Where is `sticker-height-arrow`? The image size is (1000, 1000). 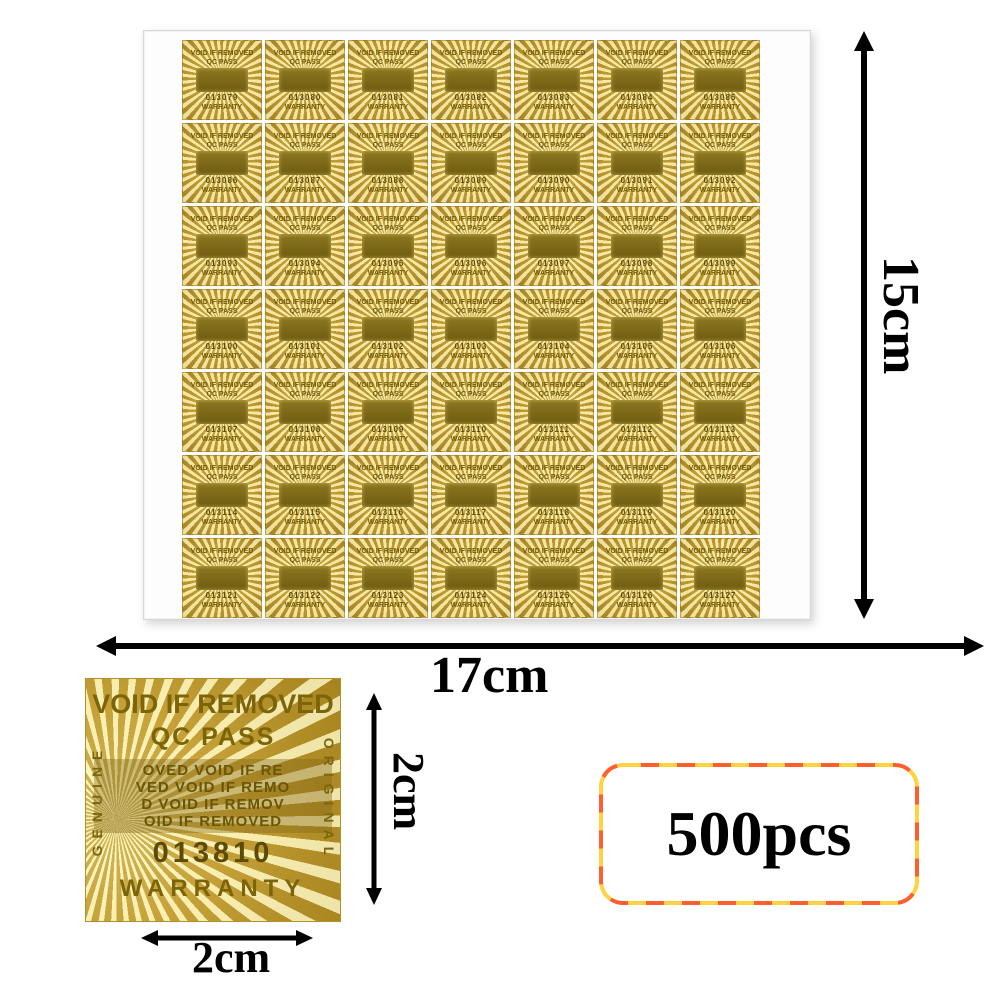 sticker-height-arrow is located at coordinates (374, 799).